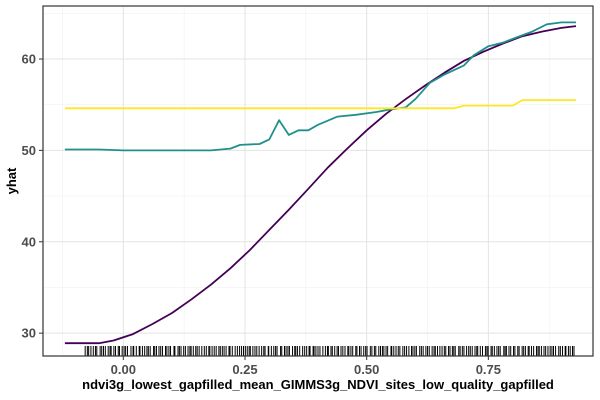 The width and height of the screenshot is (600, 400). I want to click on y-tick-label: 30, so click(29, 333).